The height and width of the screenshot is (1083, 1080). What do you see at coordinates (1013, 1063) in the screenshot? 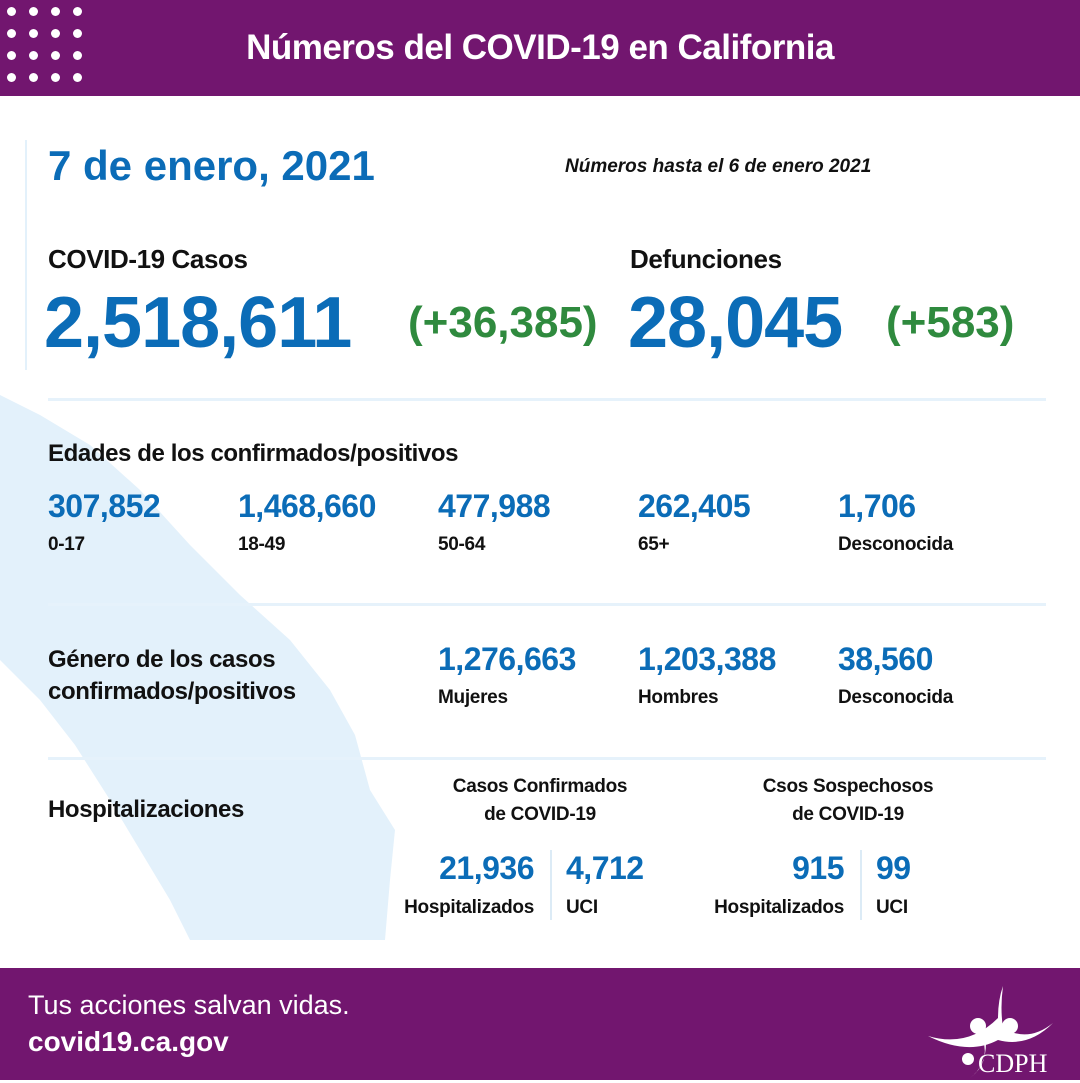
I see `svg-text: CDPH` at bounding box center [1013, 1063].